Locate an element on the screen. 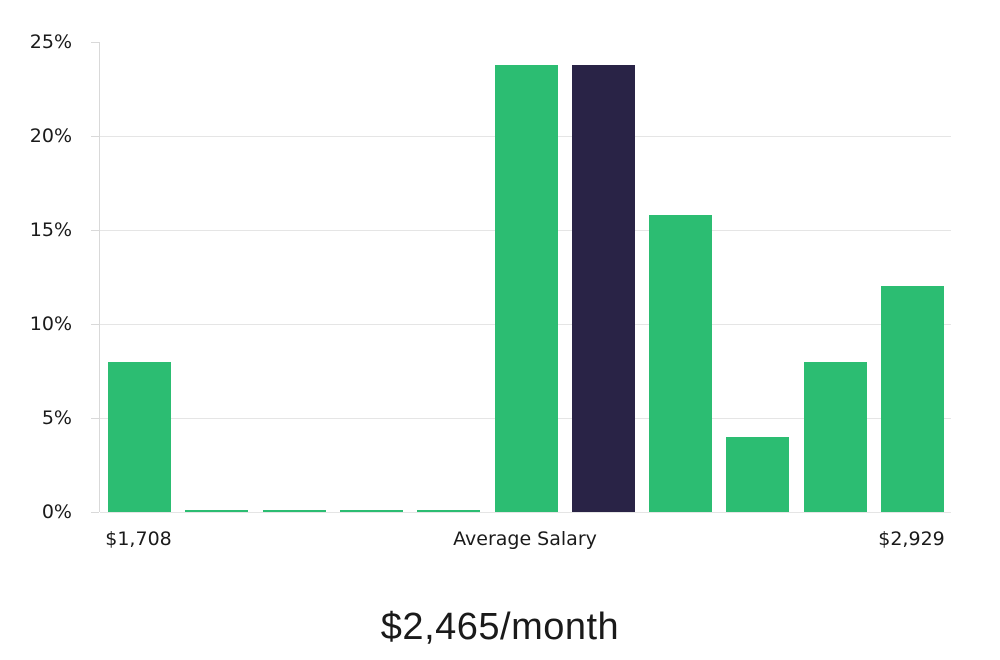  y-tick-label-5%: 5% is located at coordinates (56, 418).